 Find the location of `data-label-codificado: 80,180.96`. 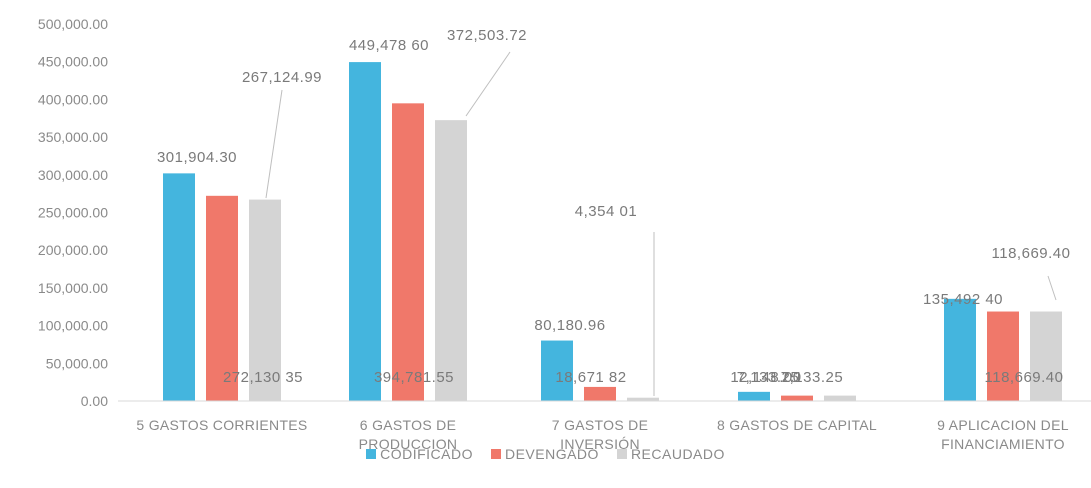

data-label-codificado: 80,180.96 is located at coordinates (569, 325).